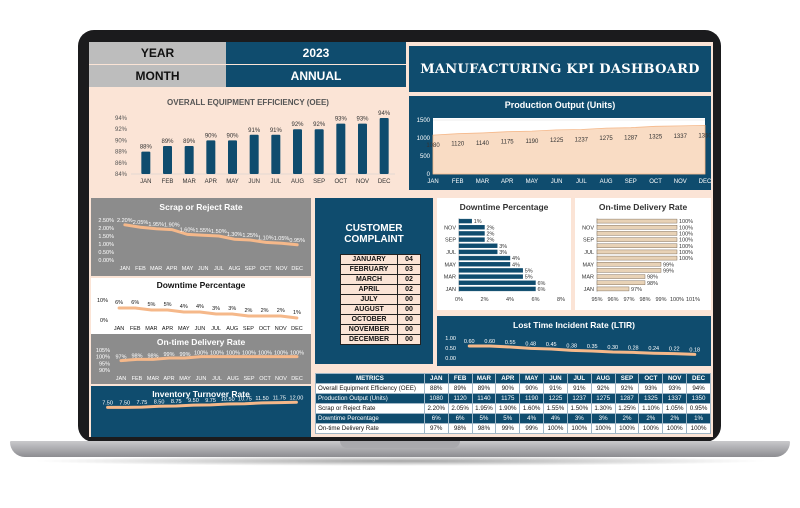 This screenshot has width=800, height=508. What do you see at coordinates (201, 394) in the screenshot?
I see `inventory-title: Inventory Turnover Rate` at bounding box center [201, 394].